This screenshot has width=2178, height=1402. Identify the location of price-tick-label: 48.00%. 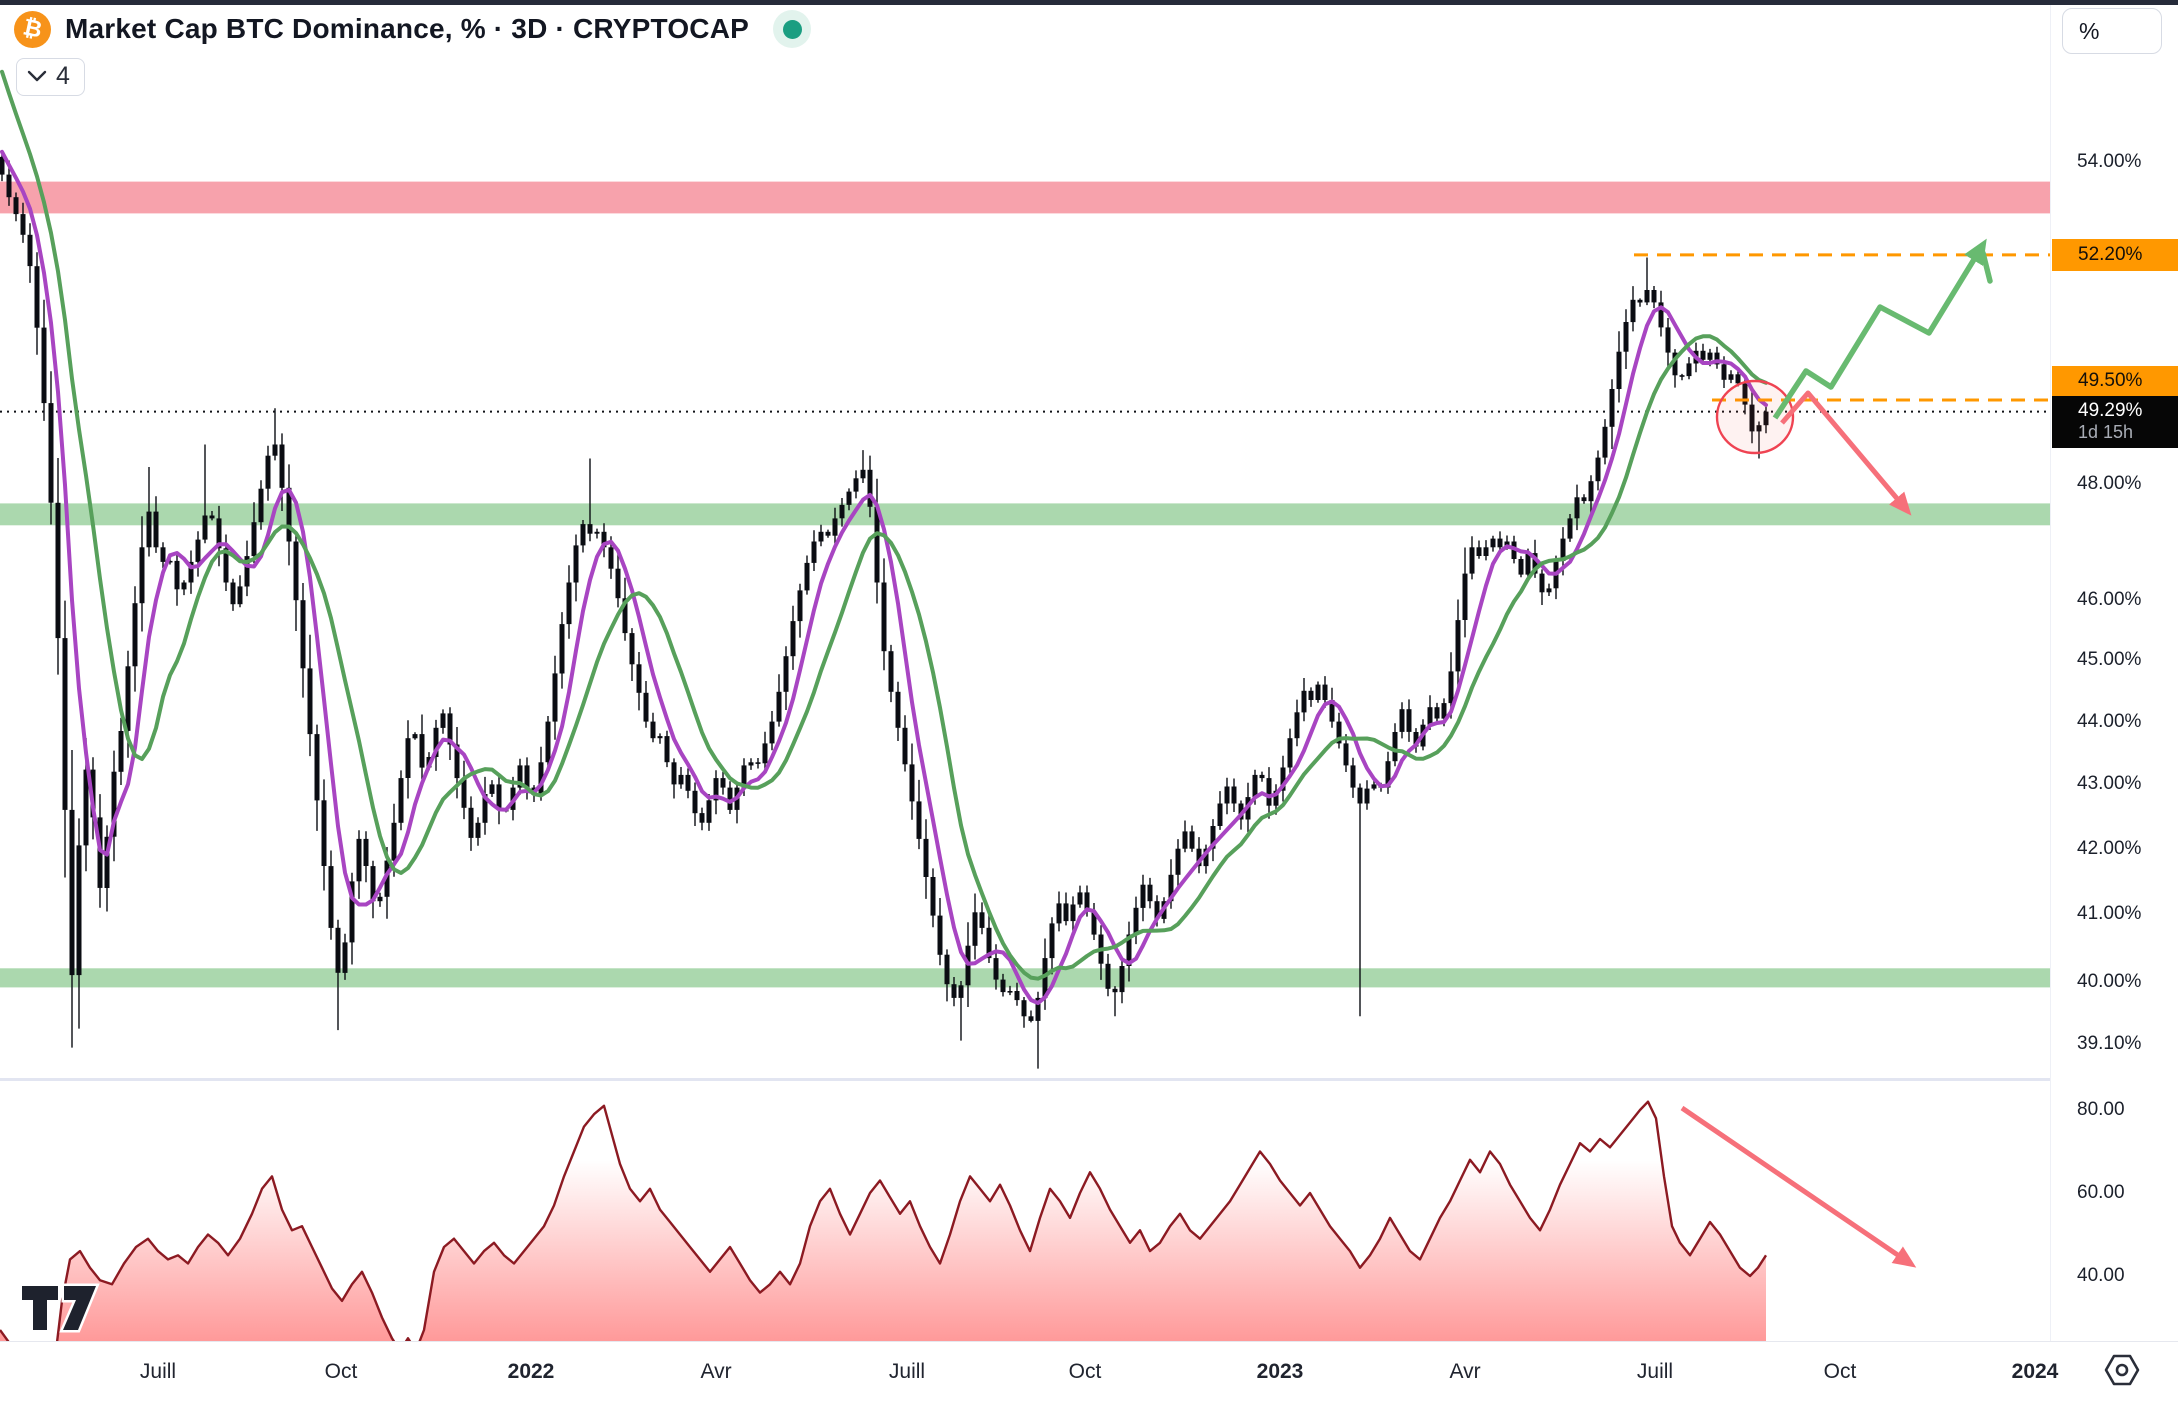
(2109, 483).